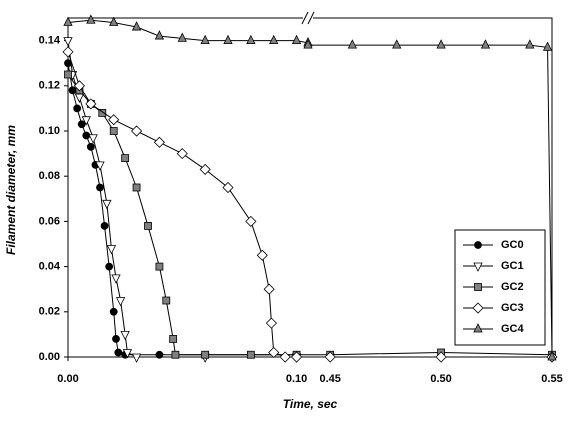  I want to click on legend-label: GC4, so click(513, 329).